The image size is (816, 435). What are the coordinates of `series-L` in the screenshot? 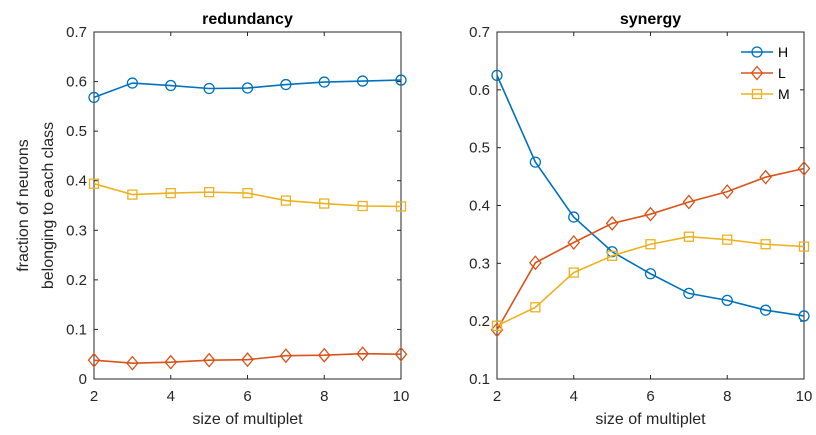 It's located at (247, 358).